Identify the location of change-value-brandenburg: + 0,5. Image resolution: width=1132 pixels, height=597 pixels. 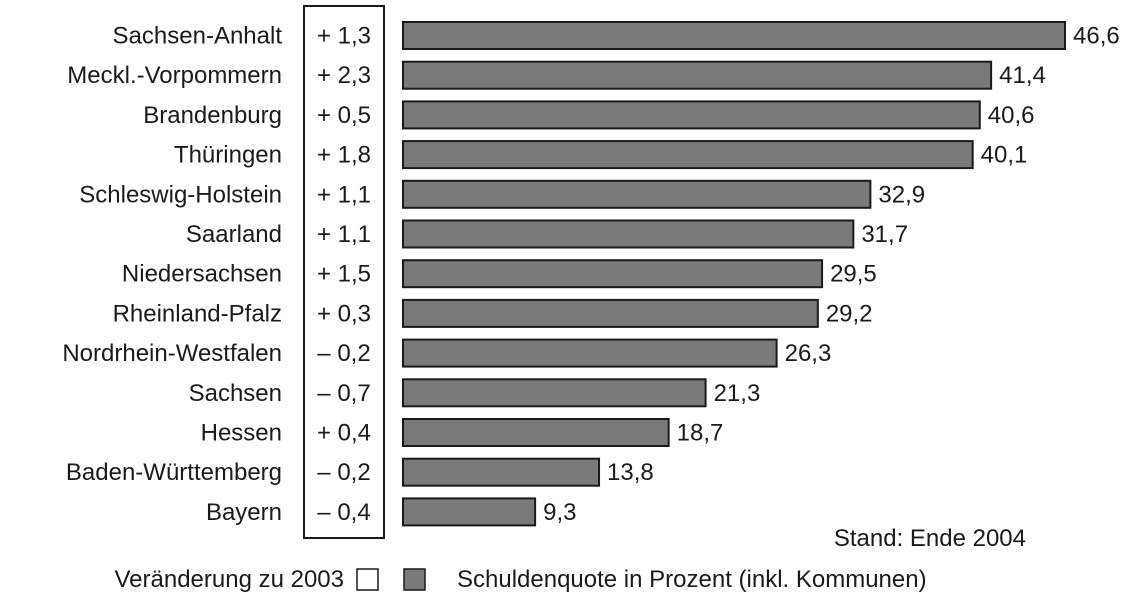
(344, 115).